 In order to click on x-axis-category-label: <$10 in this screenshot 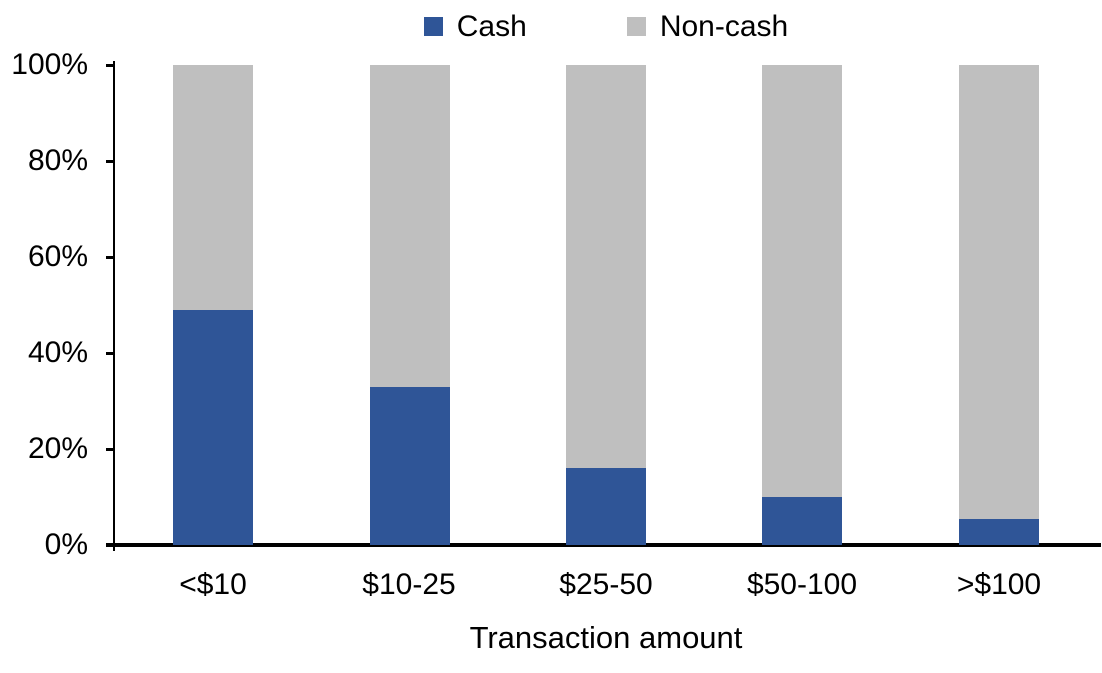, I will do `click(213, 584)`.